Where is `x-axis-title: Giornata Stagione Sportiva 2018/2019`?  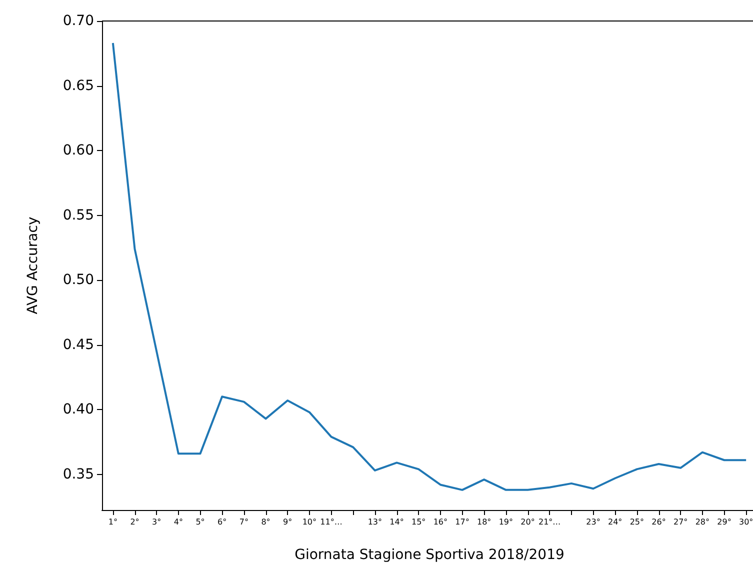 x-axis-title: Giornata Stagione Sportiva 2018/2019 is located at coordinates (429, 555).